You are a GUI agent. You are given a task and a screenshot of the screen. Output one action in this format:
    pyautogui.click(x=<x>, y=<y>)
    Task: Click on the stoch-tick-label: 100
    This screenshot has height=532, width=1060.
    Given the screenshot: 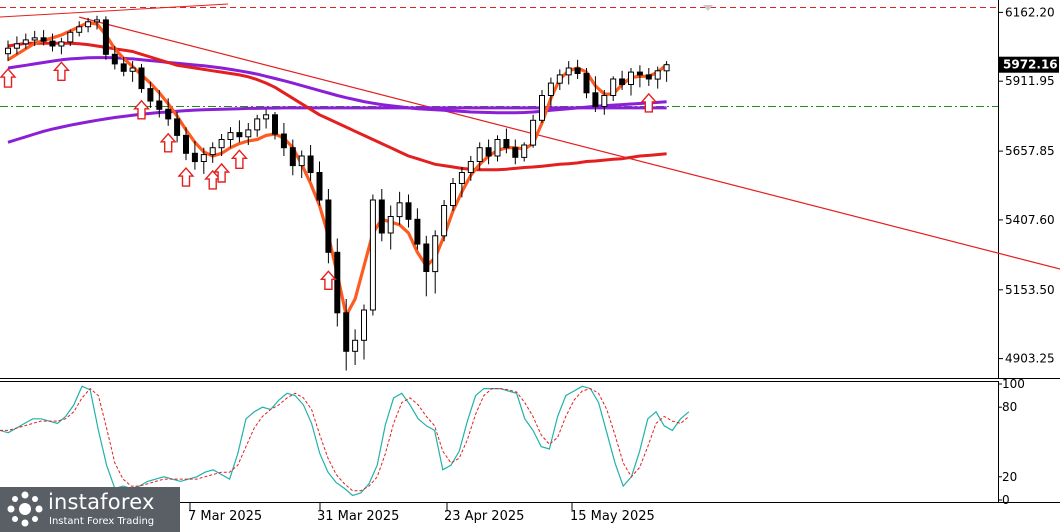 What is the action you would take?
    pyautogui.click(x=1013, y=384)
    